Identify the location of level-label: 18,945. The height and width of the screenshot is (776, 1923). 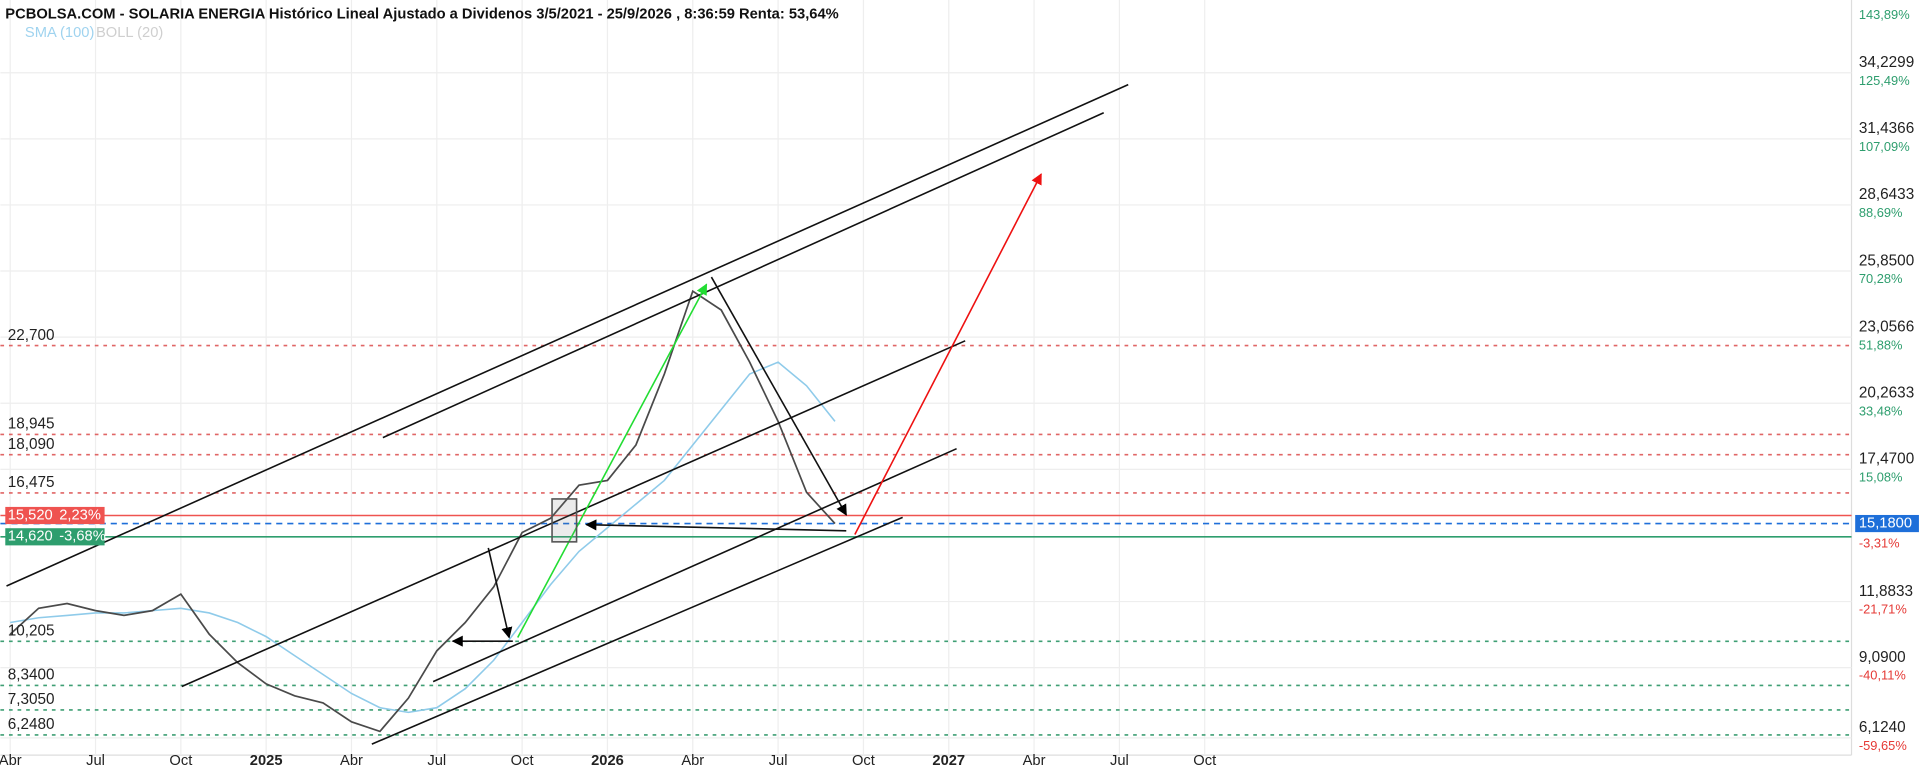
(31, 424).